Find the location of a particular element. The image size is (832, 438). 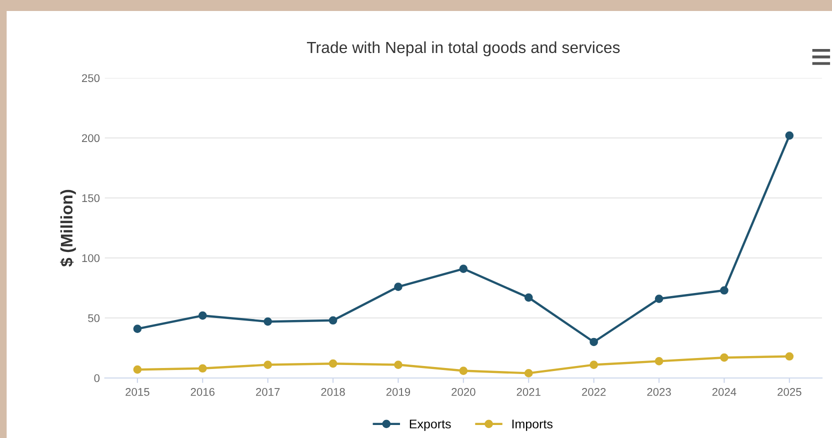

chart-title: Trade with Nepal in total goods and services is located at coordinates (463, 48).